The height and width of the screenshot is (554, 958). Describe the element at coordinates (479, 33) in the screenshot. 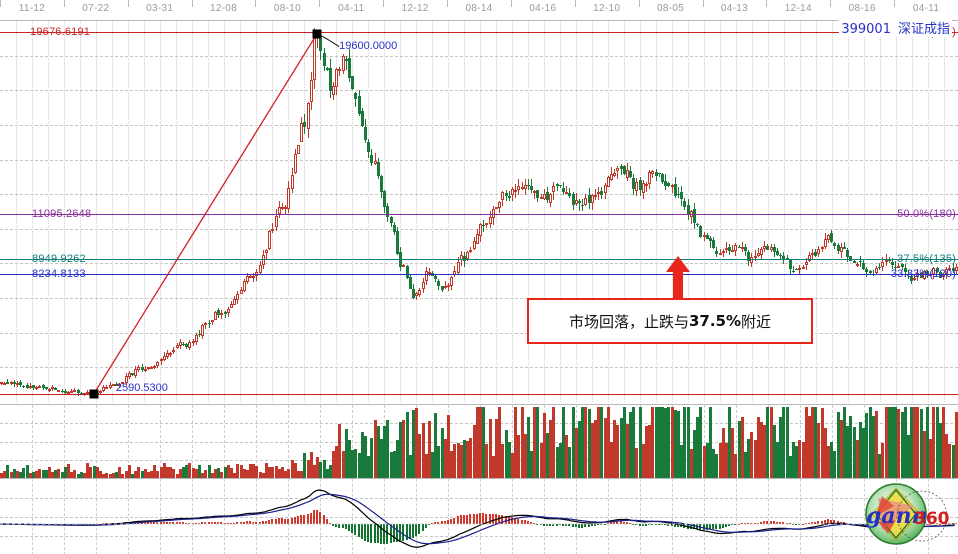

I see `fib-line-100.0360` at that location.